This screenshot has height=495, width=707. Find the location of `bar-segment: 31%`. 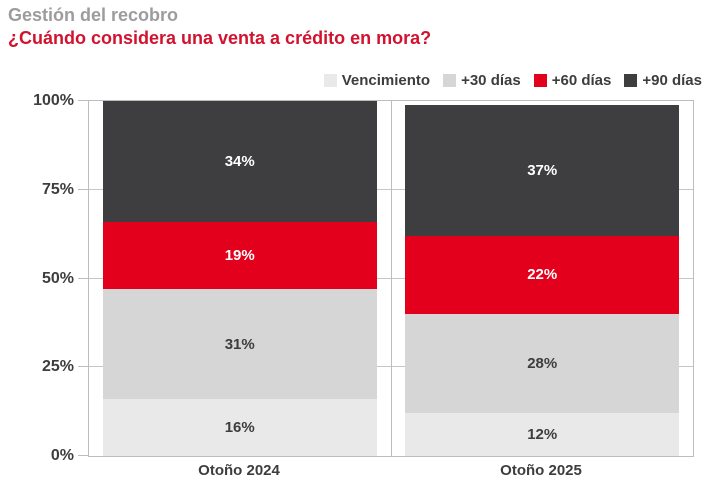

bar-segment: 31% is located at coordinates (239, 344).